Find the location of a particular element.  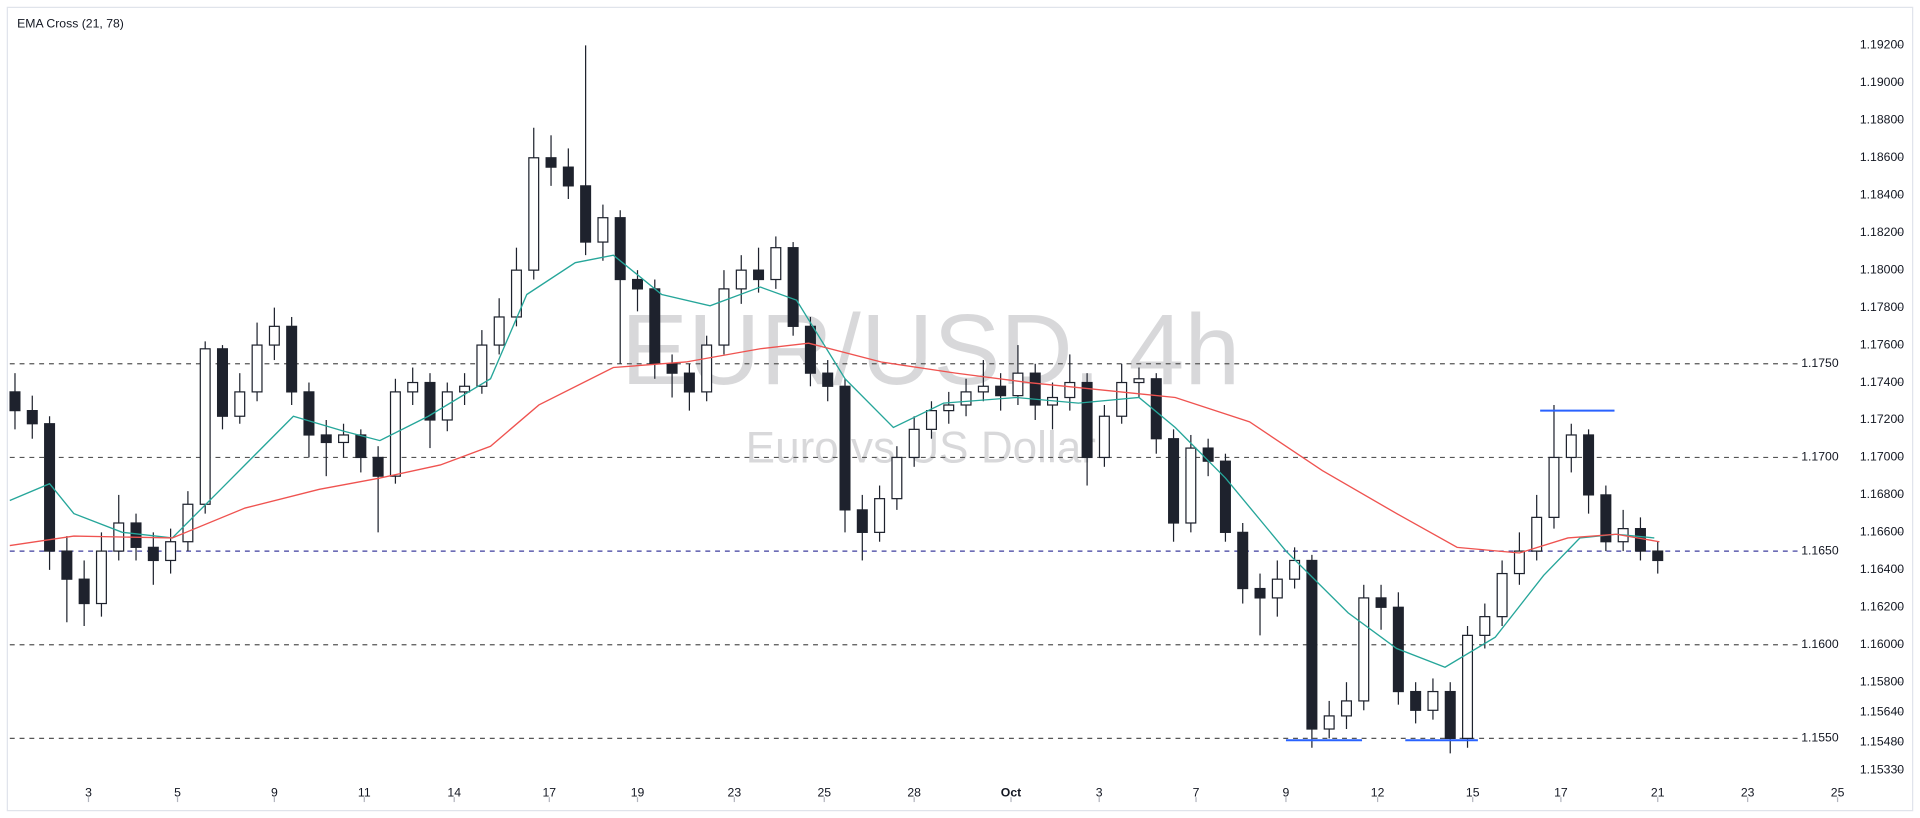

x-tick-label: Oct is located at coordinates (1011, 793).